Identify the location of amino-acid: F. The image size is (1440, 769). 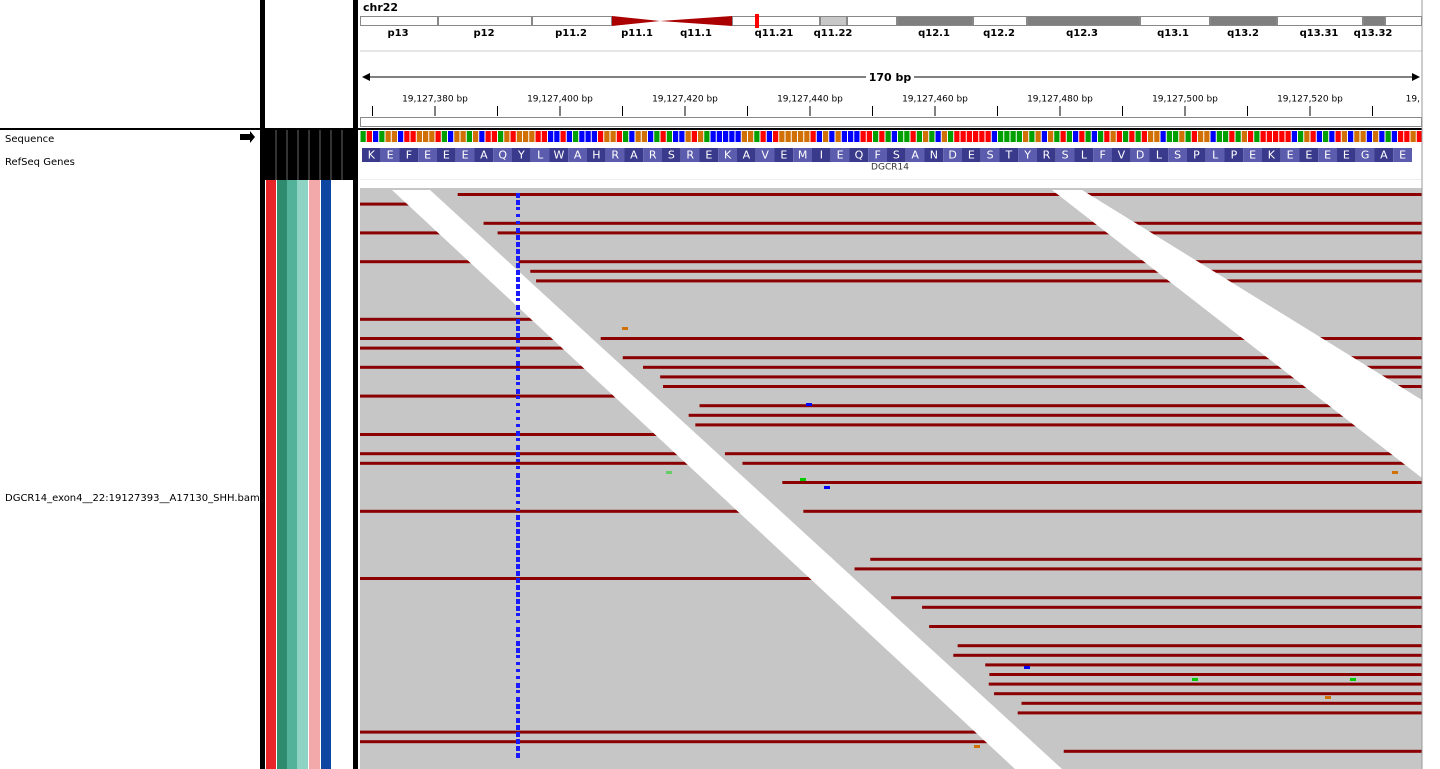
(1102, 155).